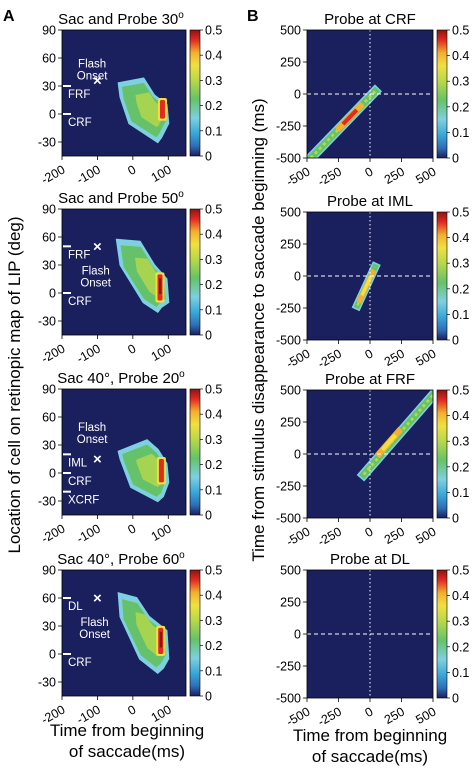 The width and height of the screenshot is (474, 770). What do you see at coordinates (288, 699) in the screenshot?
I see `y-tick-label: -500` at bounding box center [288, 699].